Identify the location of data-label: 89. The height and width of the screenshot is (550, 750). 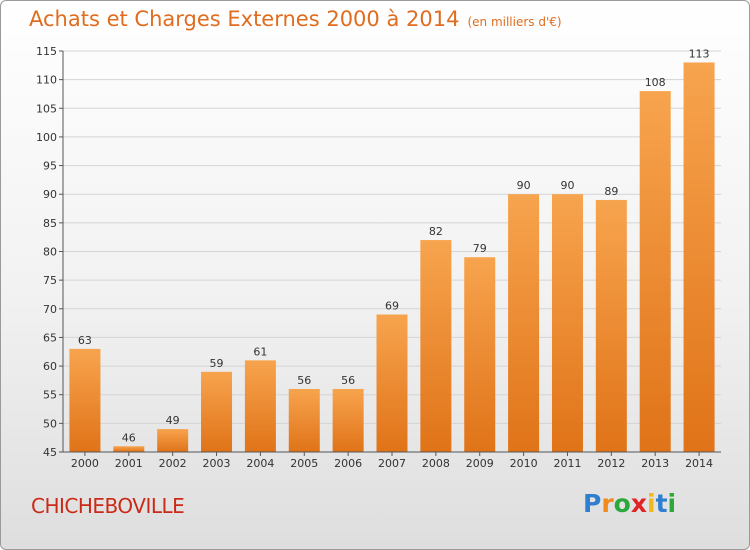
(611, 191).